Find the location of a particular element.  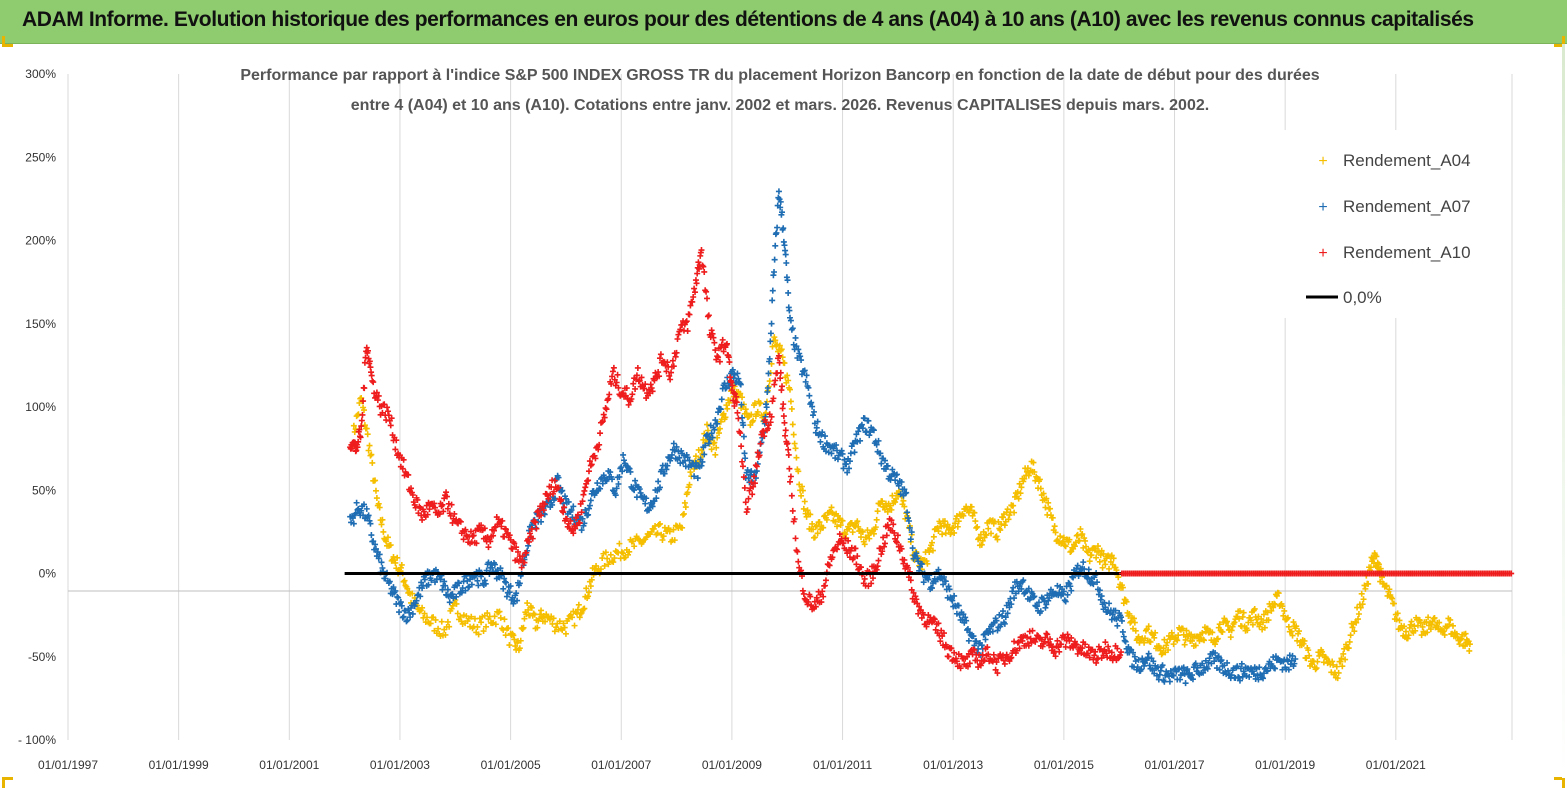

x-tick-label: 01/01/2013 is located at coordinates (953, 765).